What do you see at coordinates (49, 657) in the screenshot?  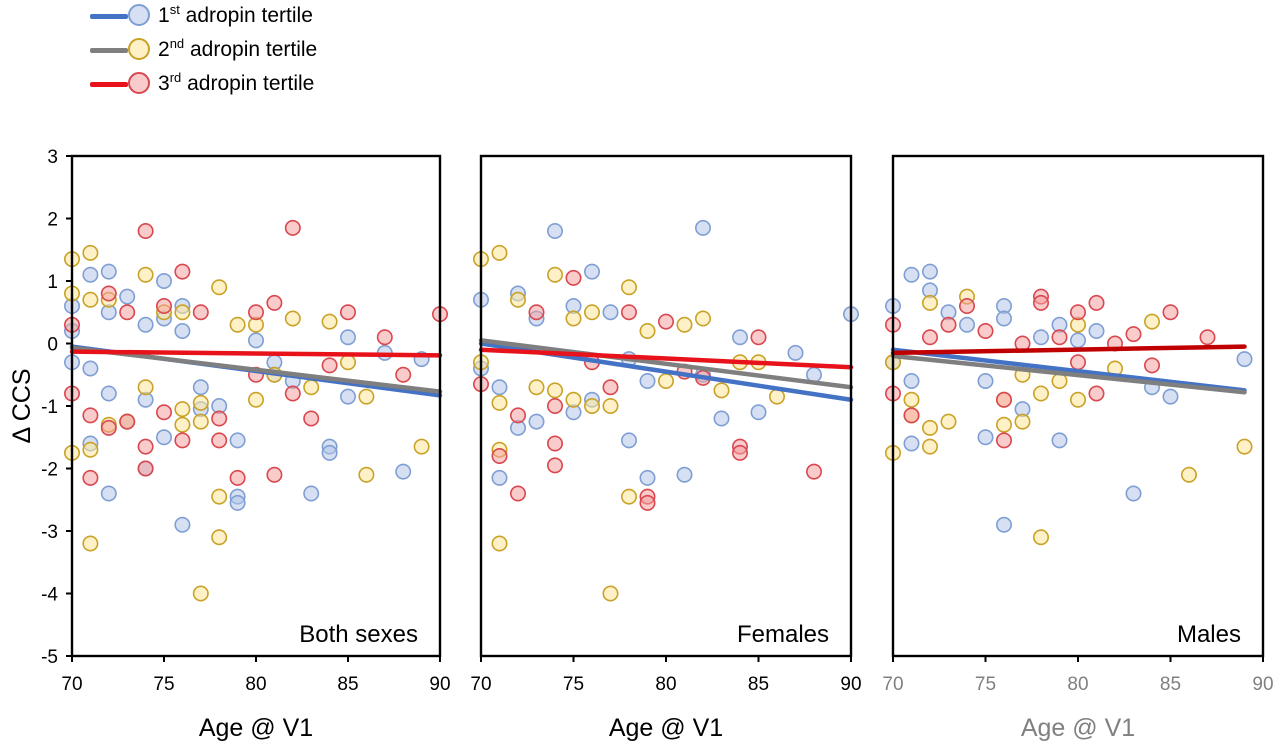 I see `y-tick-label: -5` at bounding box center [49, 657].